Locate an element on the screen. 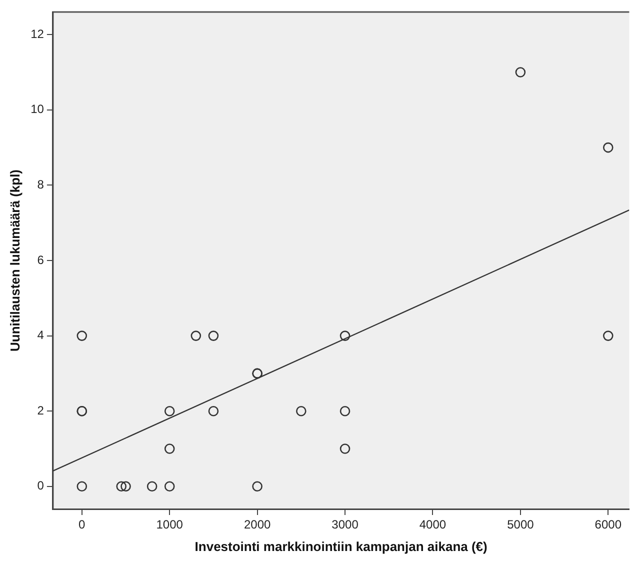  y-tick-label: 2 is located at coordinates (40, 410).